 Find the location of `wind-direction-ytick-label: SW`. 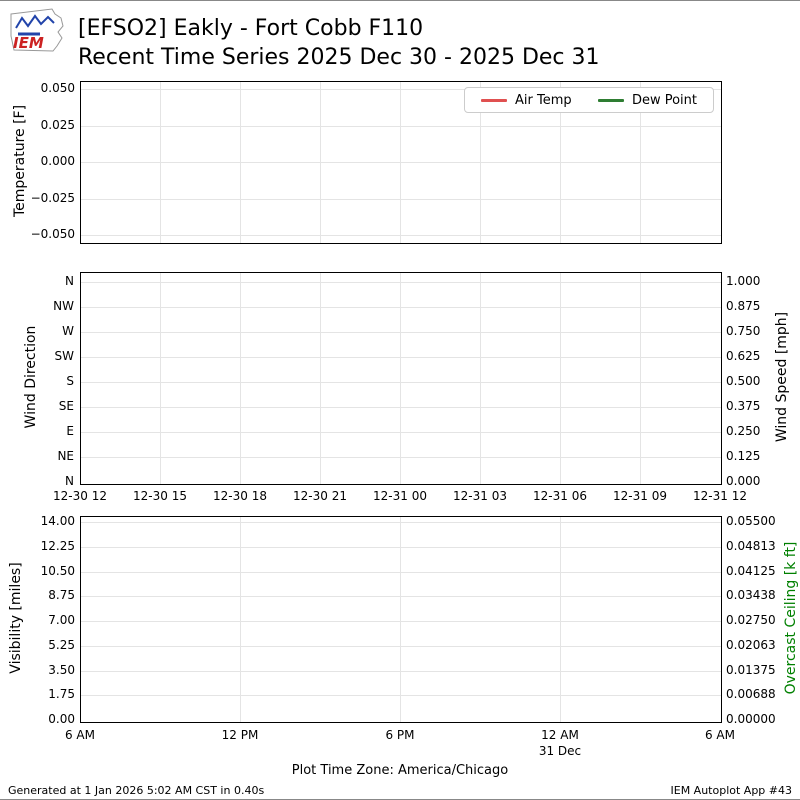

wind-direction-ytick-label: SW is located at coordinates (64, 356).